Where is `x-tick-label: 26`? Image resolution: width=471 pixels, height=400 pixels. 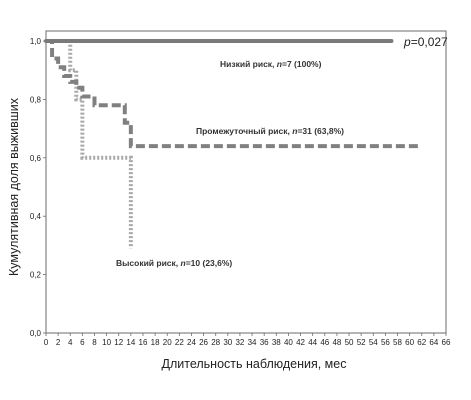
x-tick-label: 26 is located at coordinates (203, 342).